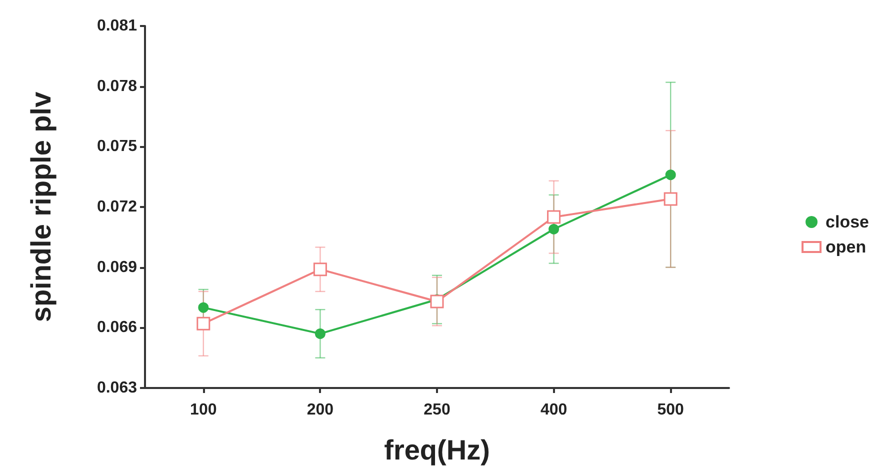  Describe the element at coordinates (117, 26) in the screenshot. I see `y-tick-label: 0.081` at that location.